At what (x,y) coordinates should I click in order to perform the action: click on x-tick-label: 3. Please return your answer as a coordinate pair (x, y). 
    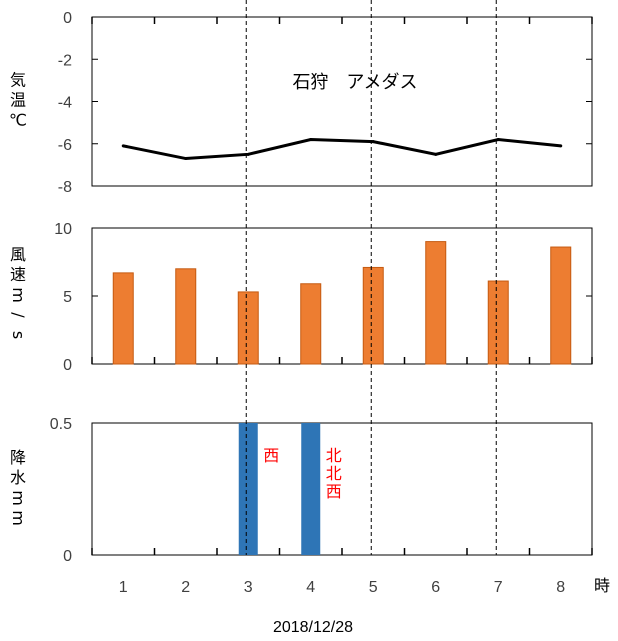
    Looking at the image, I should click on (248, 587).